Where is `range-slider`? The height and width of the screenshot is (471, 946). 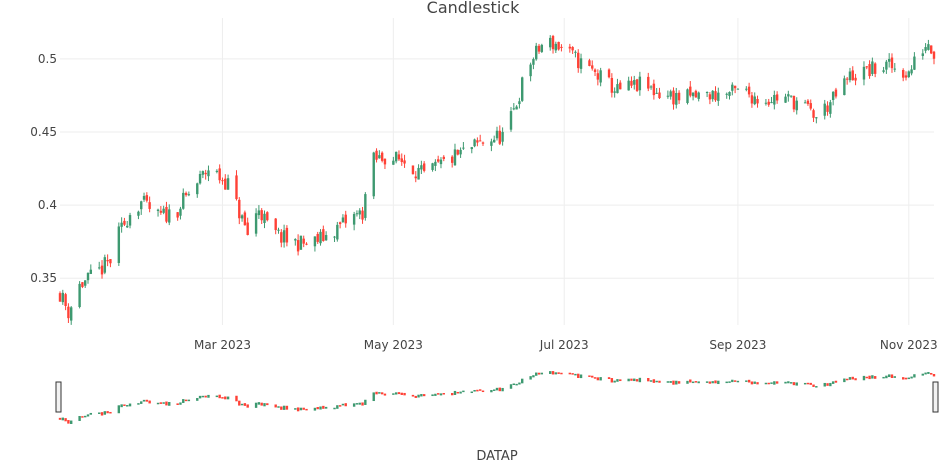 range-slider is located at coordinates (497, 396).